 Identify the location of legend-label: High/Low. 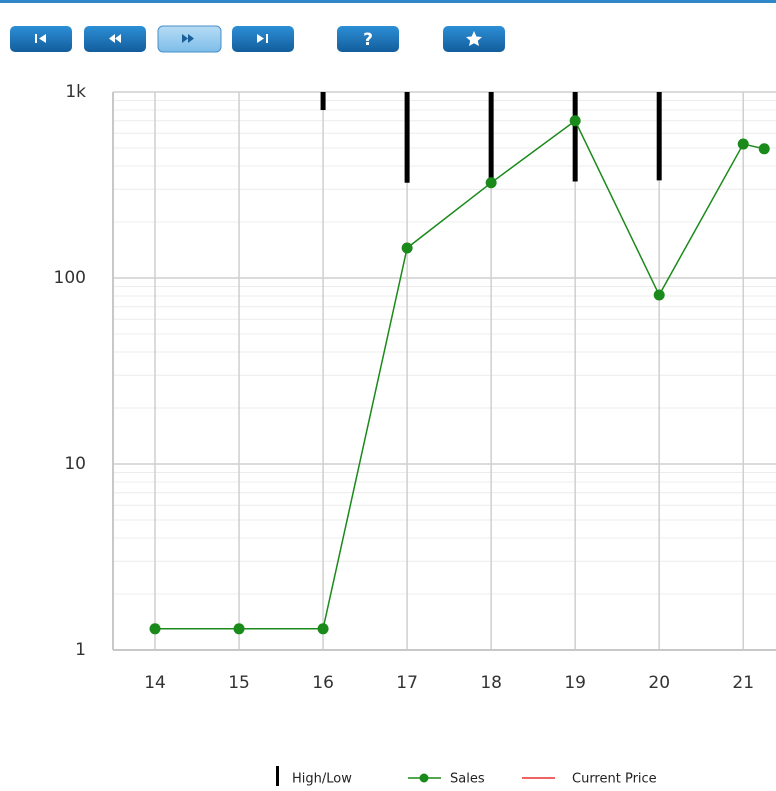
(322, 779).